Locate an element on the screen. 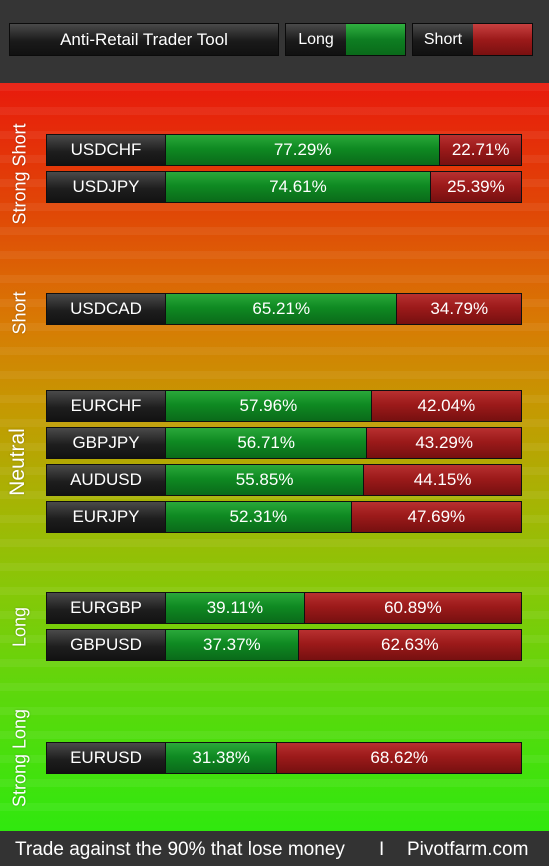 This screenshot has width=549, height=866. long-bar: 74.61% is located at coordinates (298, 187).